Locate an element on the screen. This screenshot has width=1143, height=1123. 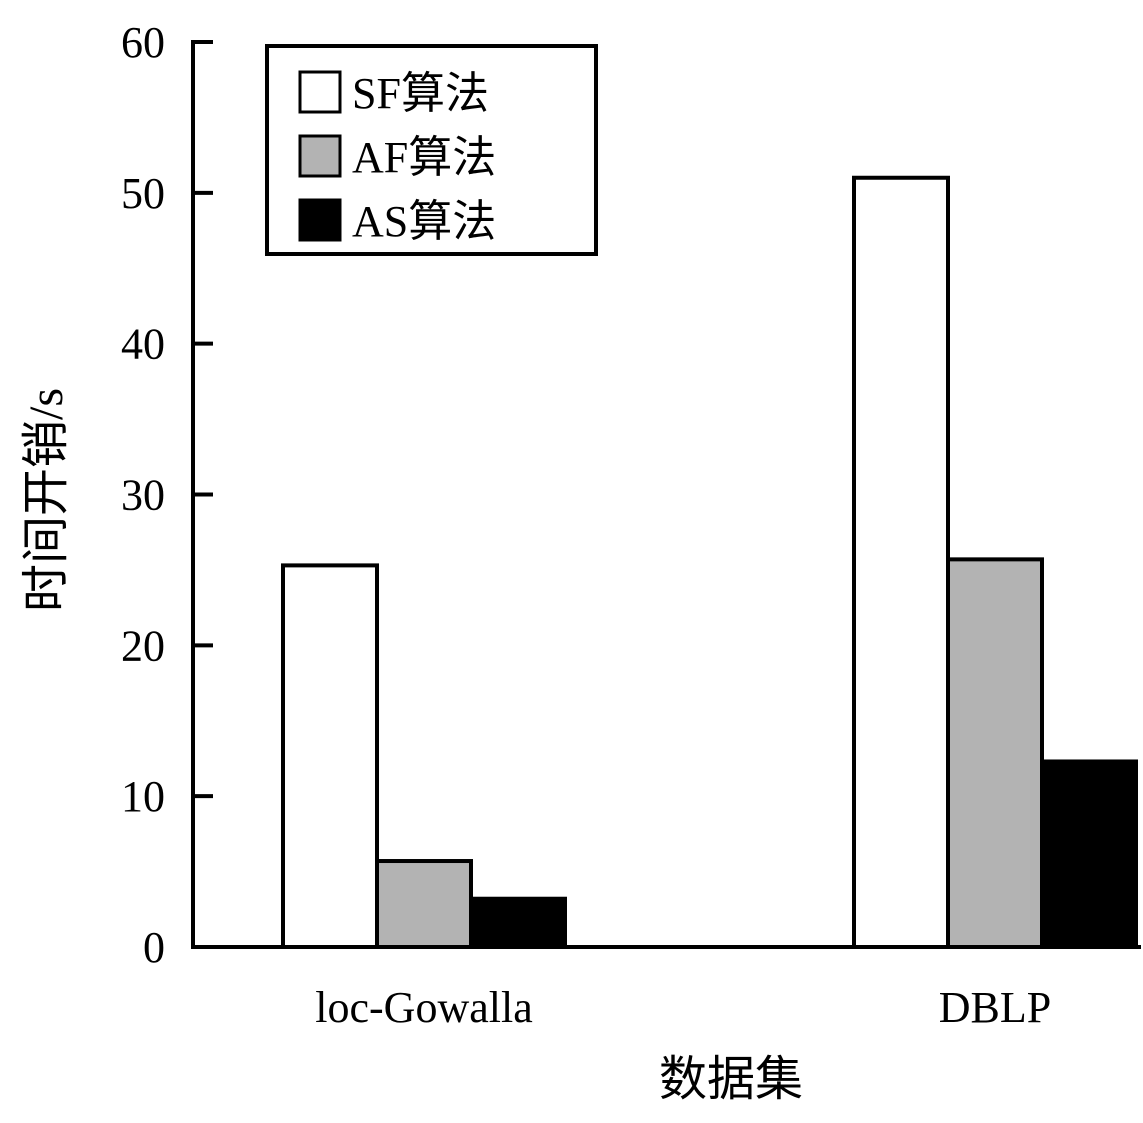
y-tick-label: 40 is located at coordinates (143, 344).